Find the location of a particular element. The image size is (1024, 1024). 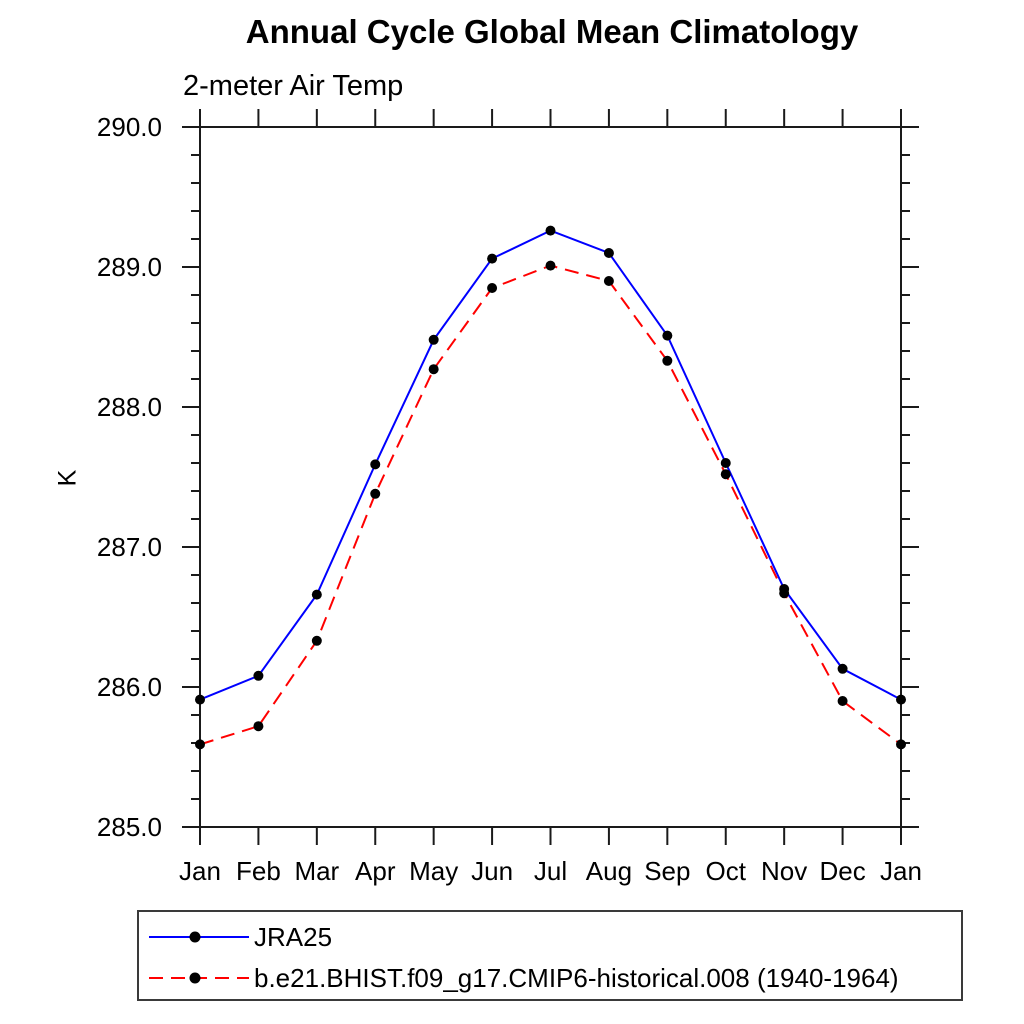

x-tick-label: Feb is located at coordinates (258, 871).